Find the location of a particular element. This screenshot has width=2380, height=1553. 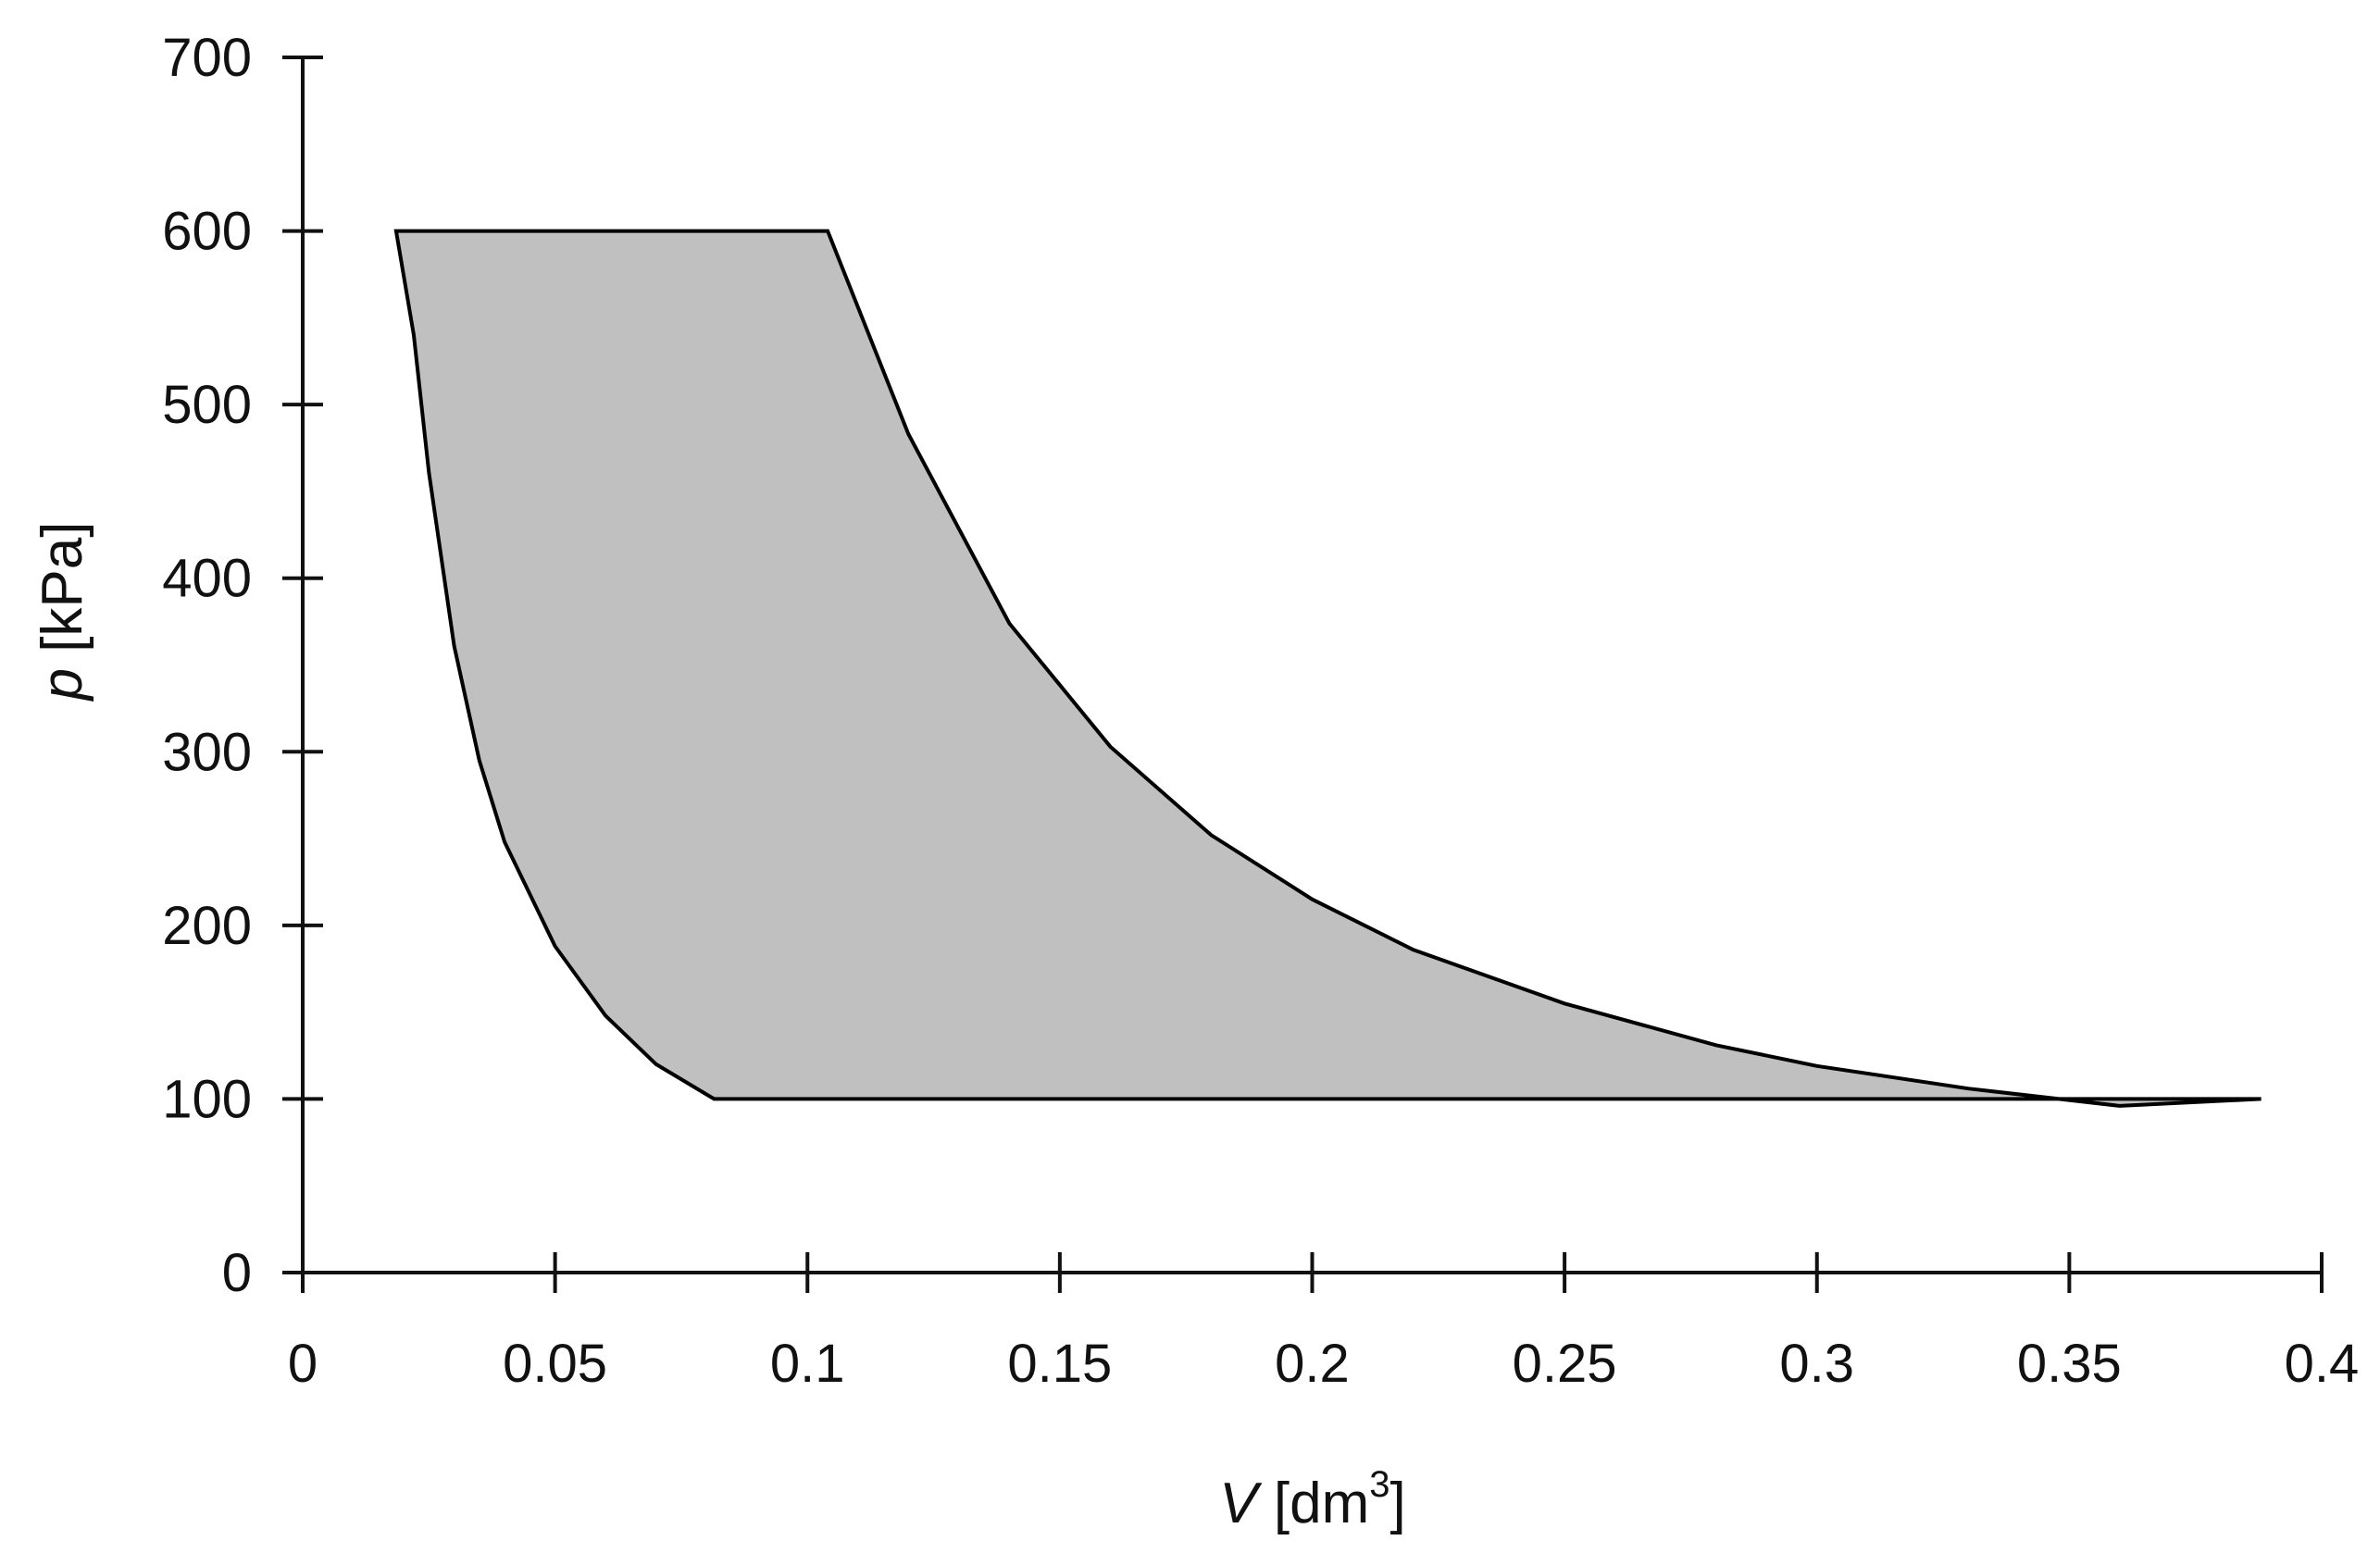

y-ticks: 0 100 200 300 400 500 600 700 is located at coordinates (242, 665).